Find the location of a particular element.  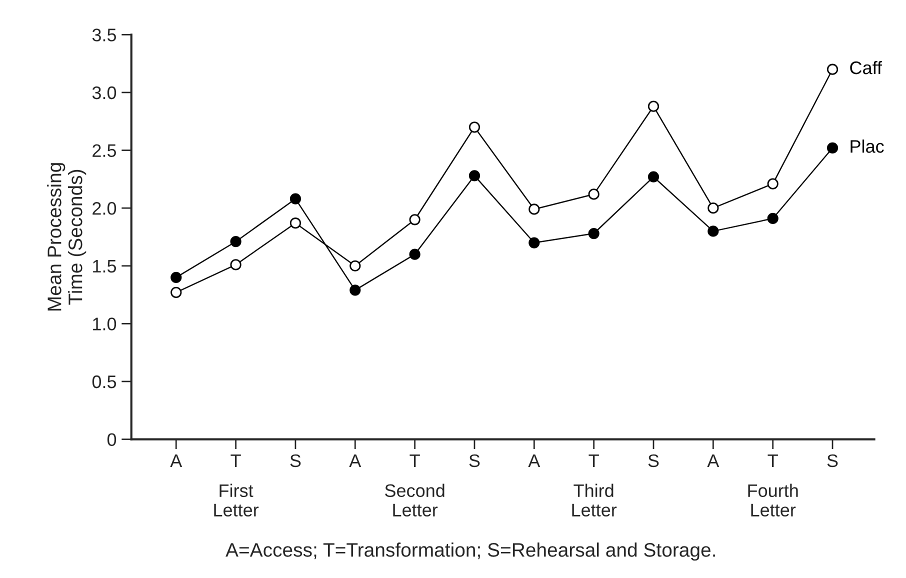

text: Fourth Letter is located at coordinates (773, 500).